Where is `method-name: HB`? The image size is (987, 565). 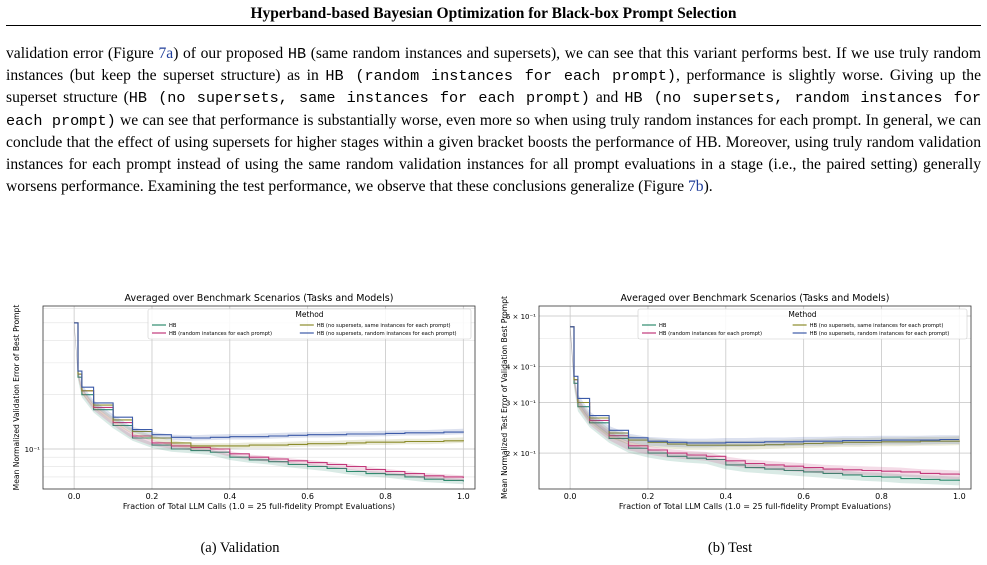
method-name: HB is located at coordinates (297, 54).